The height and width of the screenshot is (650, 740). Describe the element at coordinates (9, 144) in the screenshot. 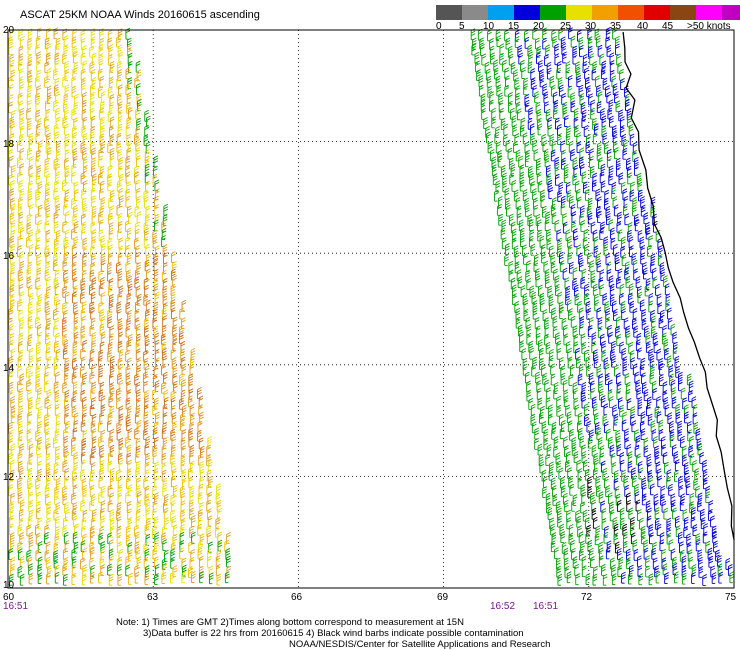

I see `lat-label-18: 18` at that location.